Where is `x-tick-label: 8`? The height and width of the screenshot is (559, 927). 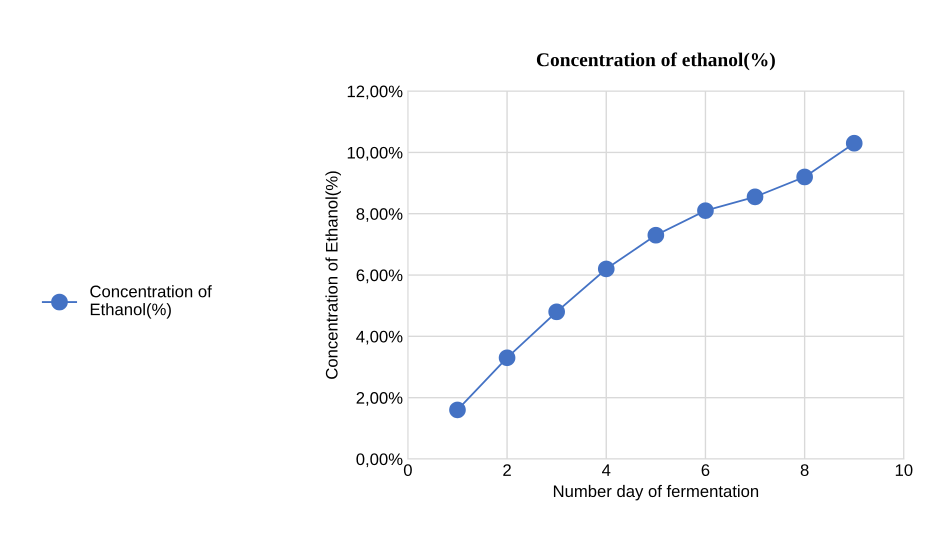
x-tick-label: 8 is located at coordinates (804, 470).